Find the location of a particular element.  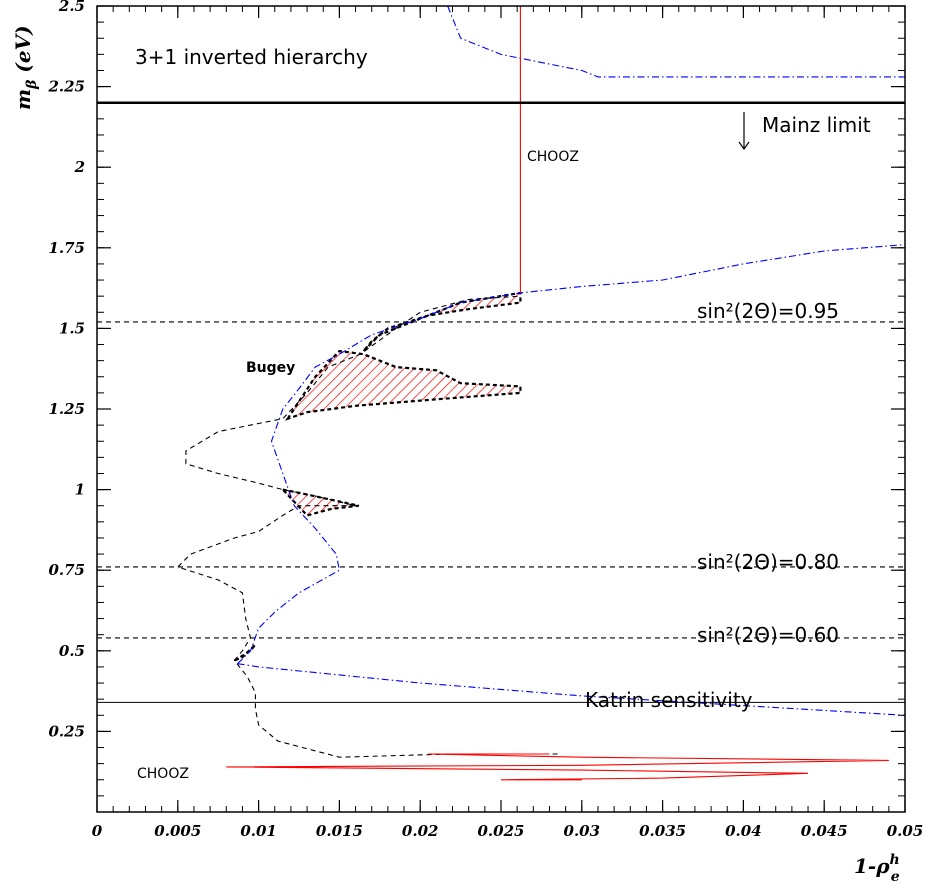

down-arrow-icon is located at coordinates (744, 131).